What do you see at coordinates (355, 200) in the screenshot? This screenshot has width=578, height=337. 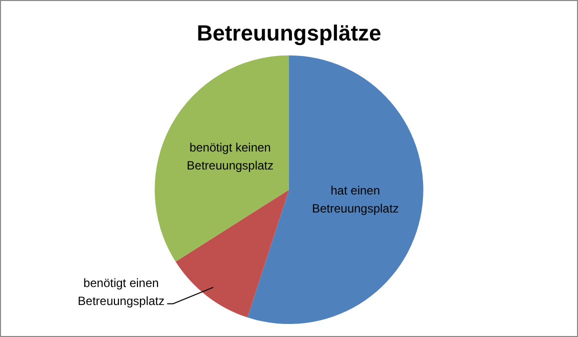 I see `slice-label: hat einen Betreuungsplatz` at bounding box center [355, 200].